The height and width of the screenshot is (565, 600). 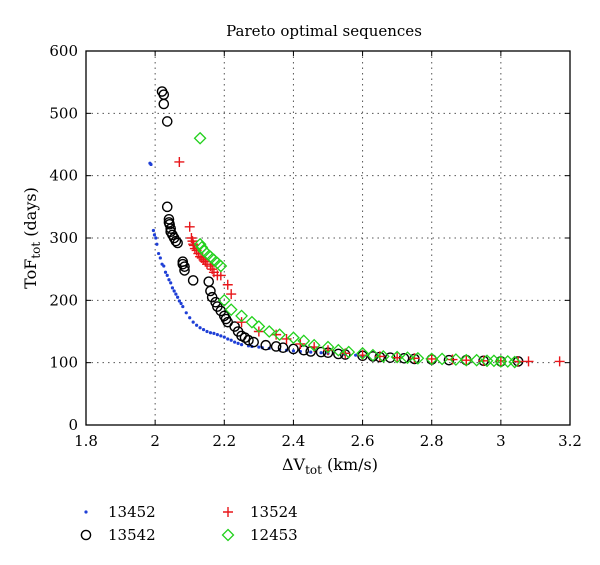 I want to click on chart-title: Pareto optimal sequences, so click(x=324, y=31).